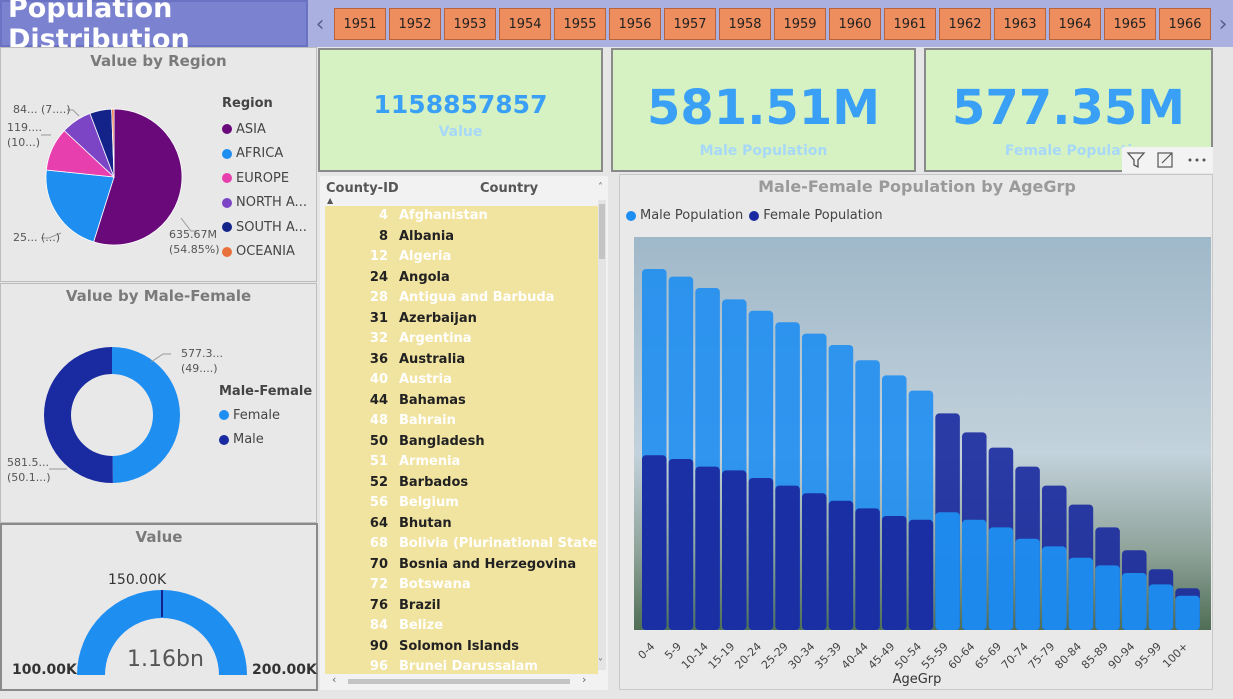  I want to click on table-row: 52 Barbados, so click(461, 483).